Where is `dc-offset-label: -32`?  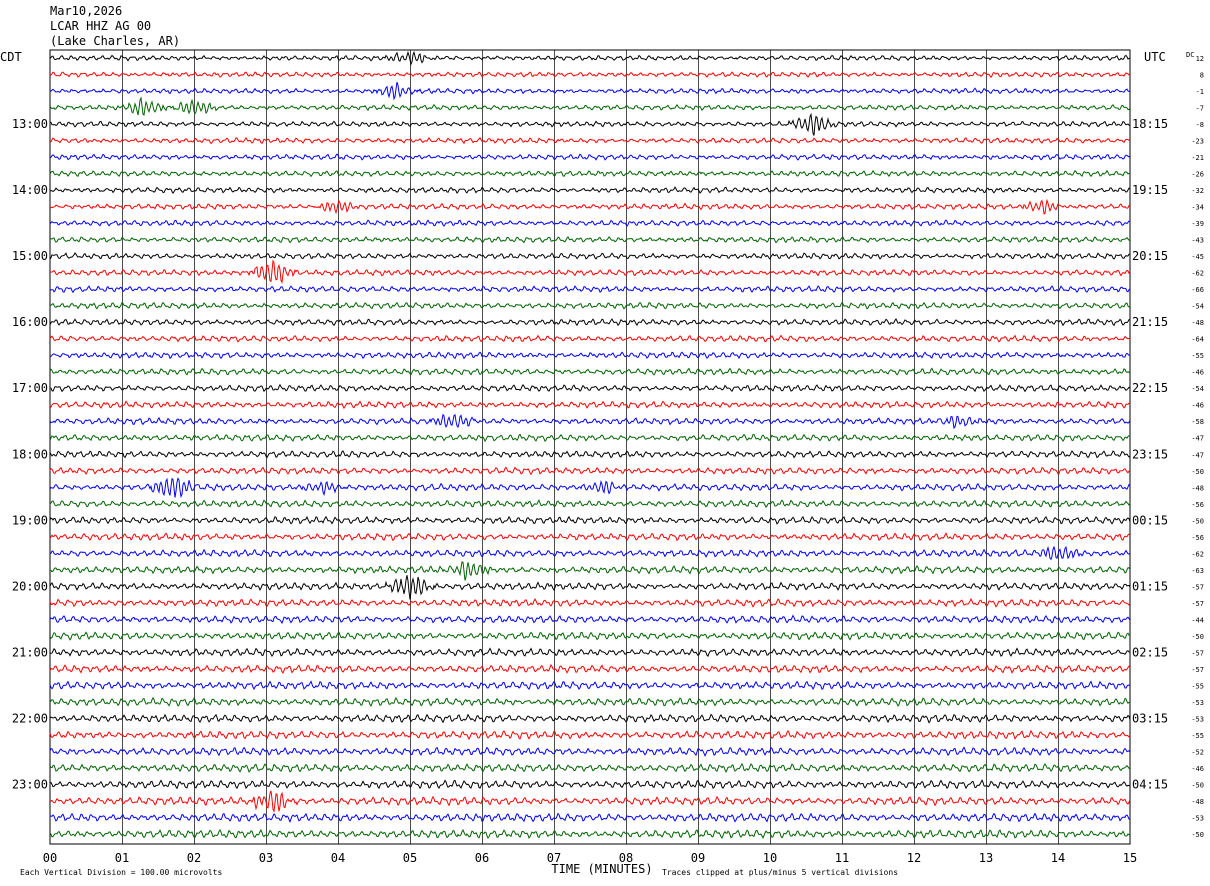 dc-offset-label: -32 is located at coordinates (1197, 191).